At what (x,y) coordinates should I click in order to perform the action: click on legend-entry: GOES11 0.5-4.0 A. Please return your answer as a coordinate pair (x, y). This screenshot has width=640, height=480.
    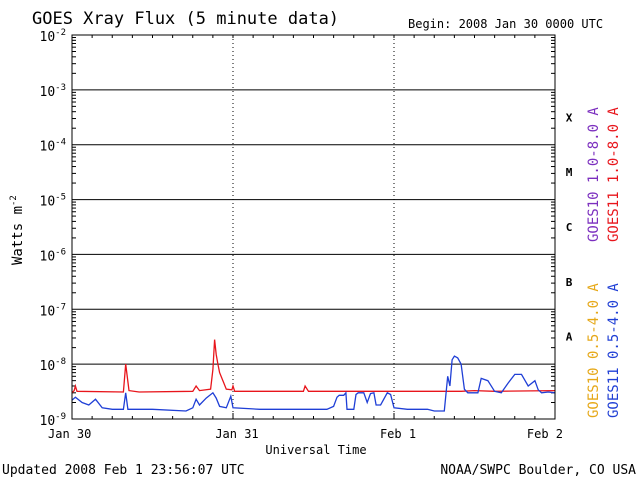
    Looking at the image, I should click on (614, 350).